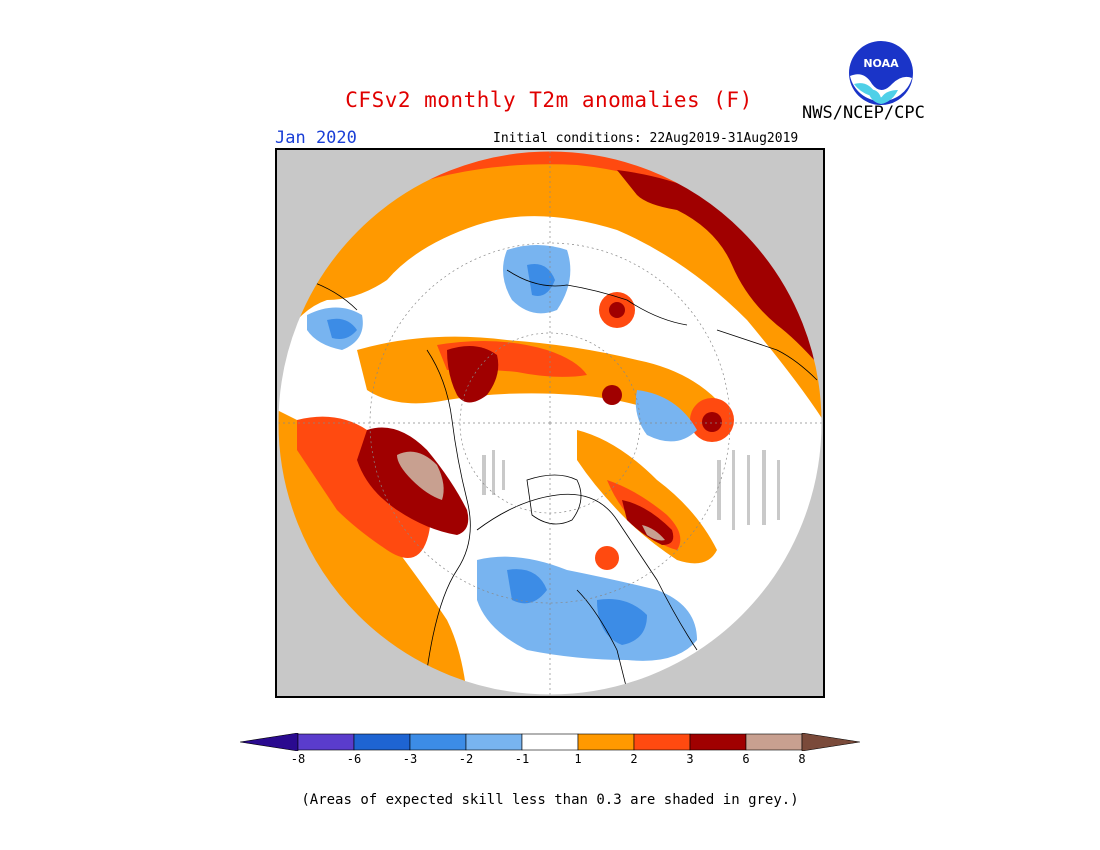 This screenshot has height=850, width=1100. I want to click on colorbar-tick-label: 1, so click(578, 759).